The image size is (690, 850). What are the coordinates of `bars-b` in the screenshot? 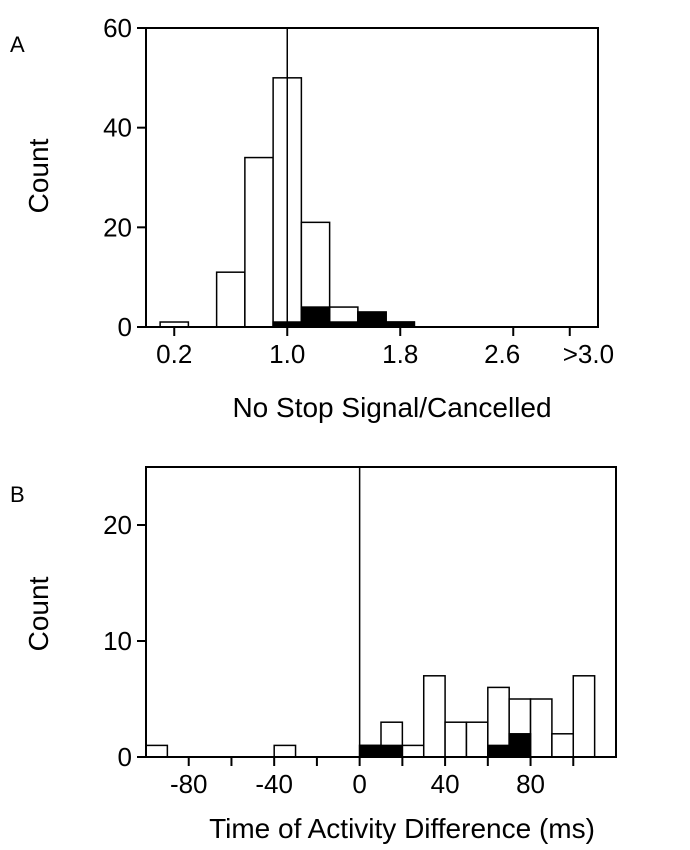 It's located at (370, 716).